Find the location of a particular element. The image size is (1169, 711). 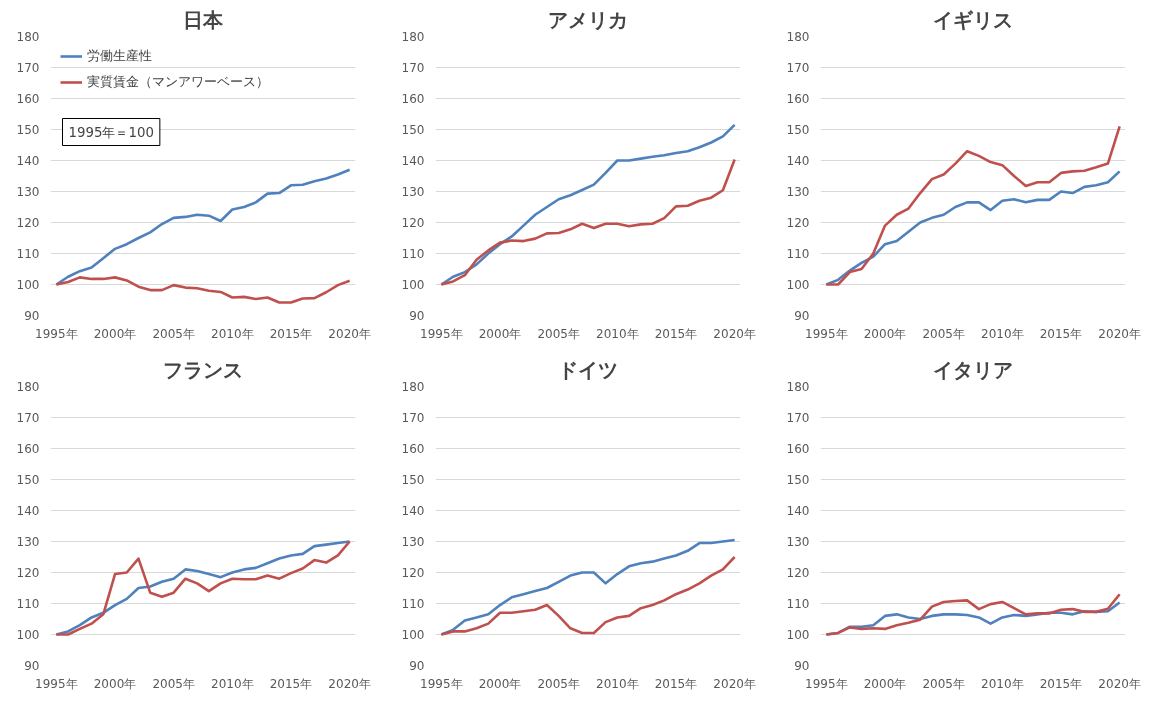

chart-title: イタリア is located at coordinates (973, 369).